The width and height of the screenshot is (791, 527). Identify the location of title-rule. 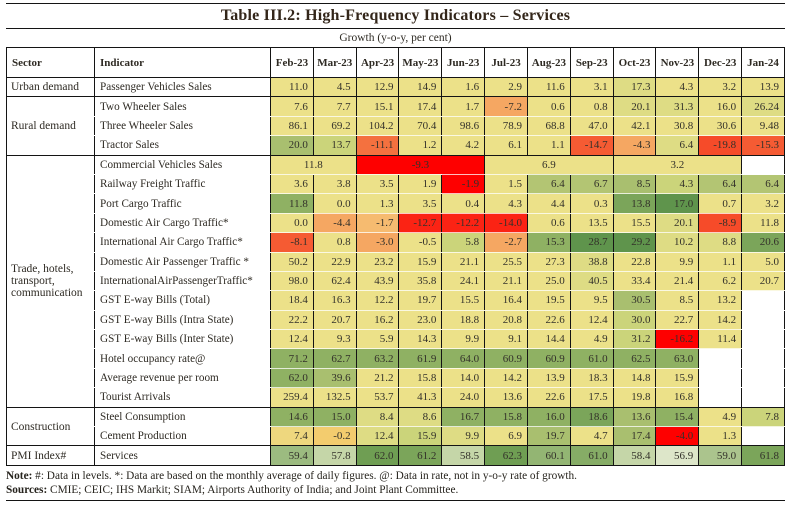
(395, 28).